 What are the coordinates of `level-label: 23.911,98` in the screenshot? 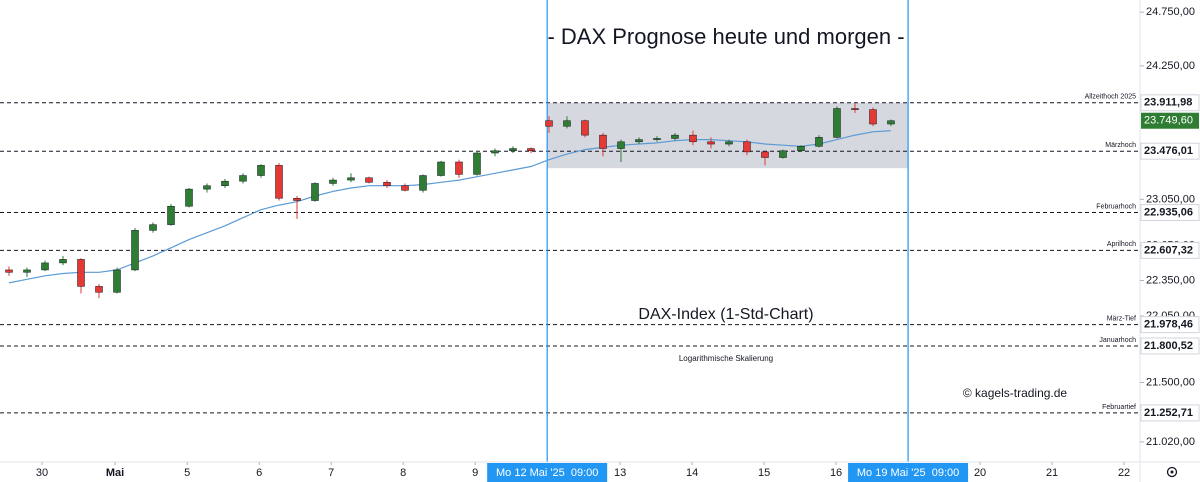 It's located at (1168, 103).